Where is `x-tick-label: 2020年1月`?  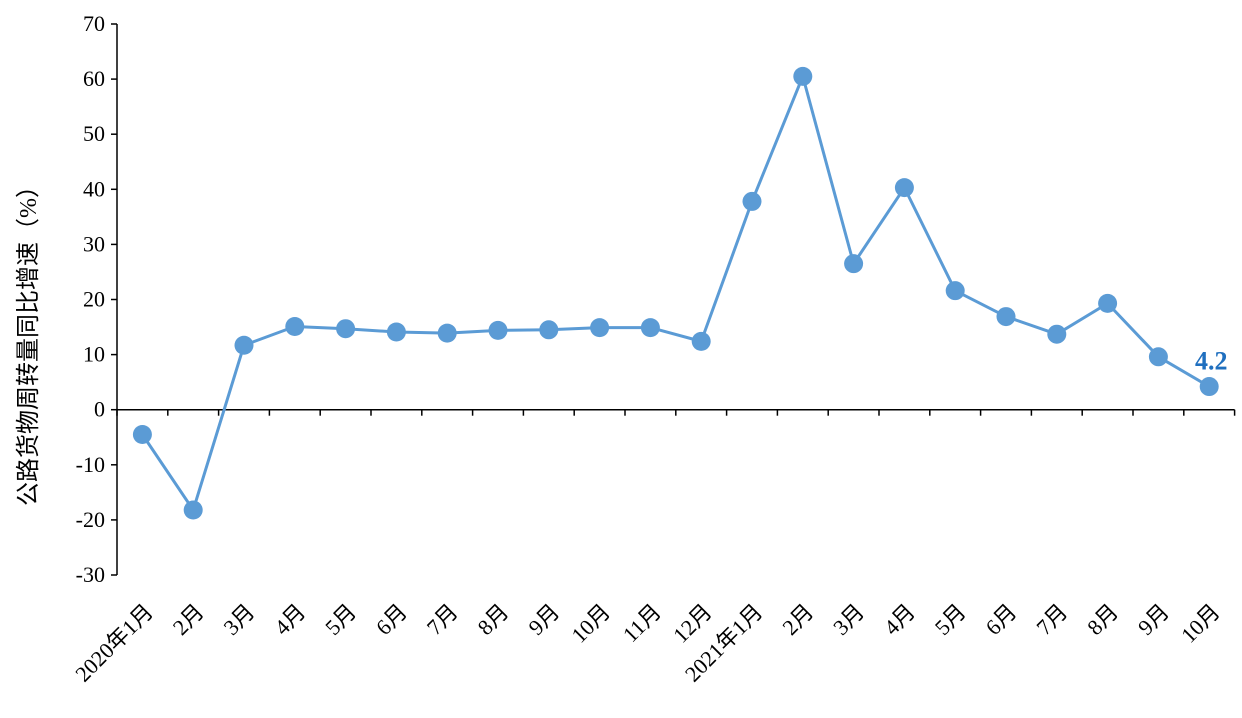
x-tick-label: 2020年1月 is located at coordinates (114, 643).